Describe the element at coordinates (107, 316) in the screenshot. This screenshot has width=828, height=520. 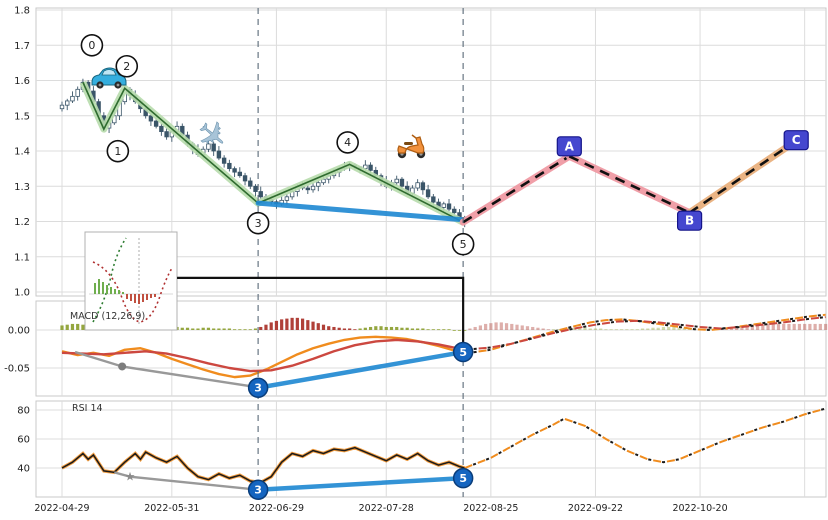
I see `macd-label: MACD (12,26,9)` at that location.